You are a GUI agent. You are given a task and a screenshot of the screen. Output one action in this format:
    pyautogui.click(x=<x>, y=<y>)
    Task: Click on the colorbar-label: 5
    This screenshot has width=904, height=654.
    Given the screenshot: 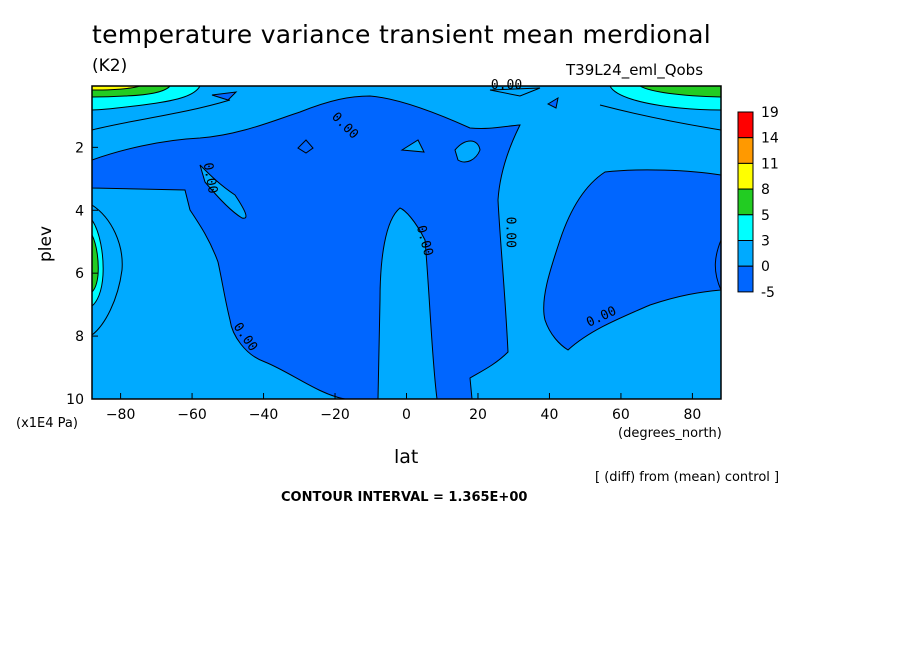 What is the action you would take?
    pyautogui.click(x=765, y=216)
    